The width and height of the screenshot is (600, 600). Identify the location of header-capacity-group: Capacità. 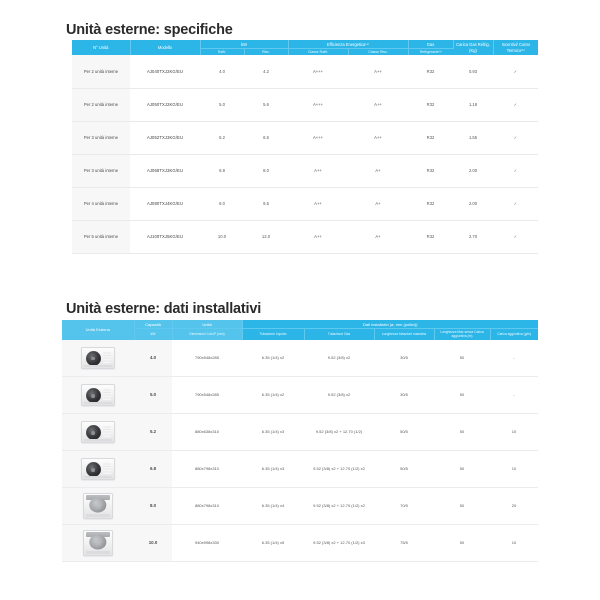
(153, 324).